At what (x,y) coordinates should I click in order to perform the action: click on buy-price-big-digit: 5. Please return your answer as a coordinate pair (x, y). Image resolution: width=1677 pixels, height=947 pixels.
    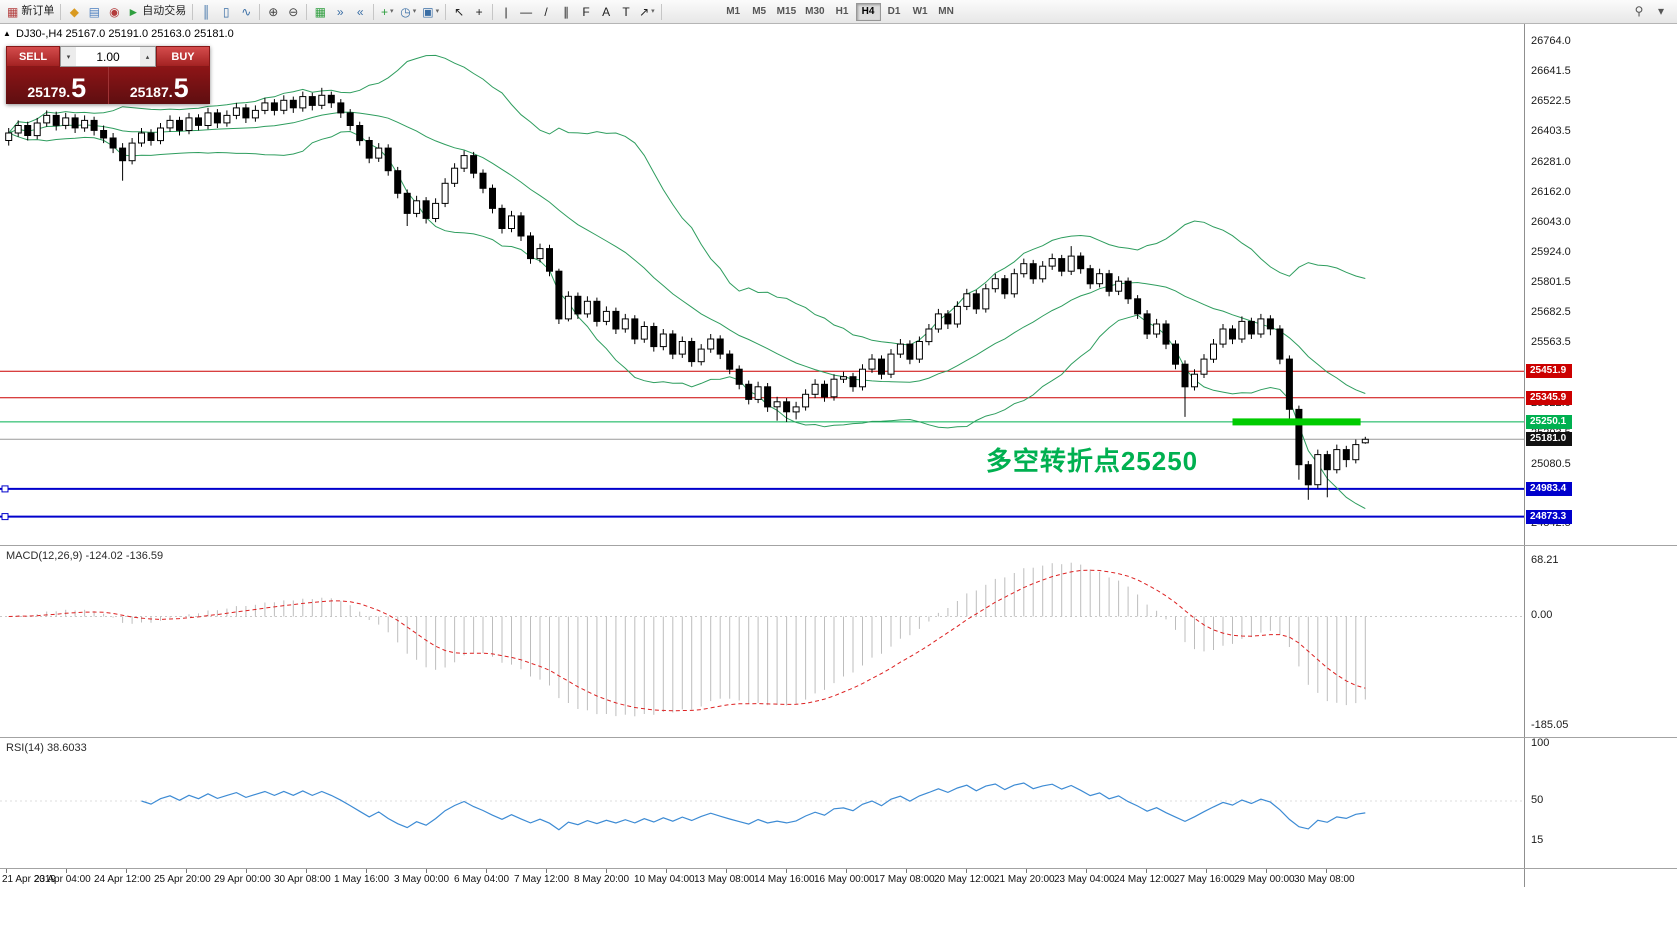
    Looking at the image, I should click on (181, 88).